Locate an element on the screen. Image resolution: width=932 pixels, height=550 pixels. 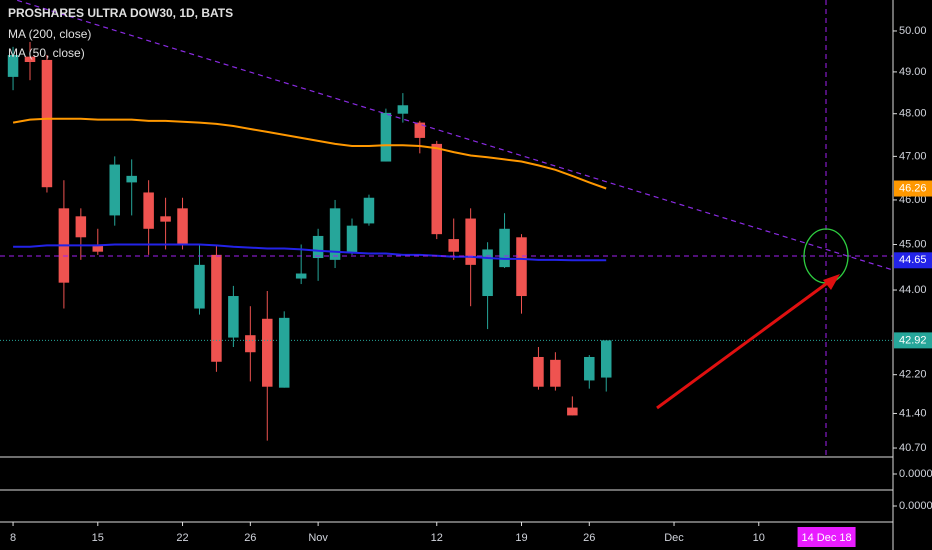
arrow-shaft is located at coordinates (743, 344).